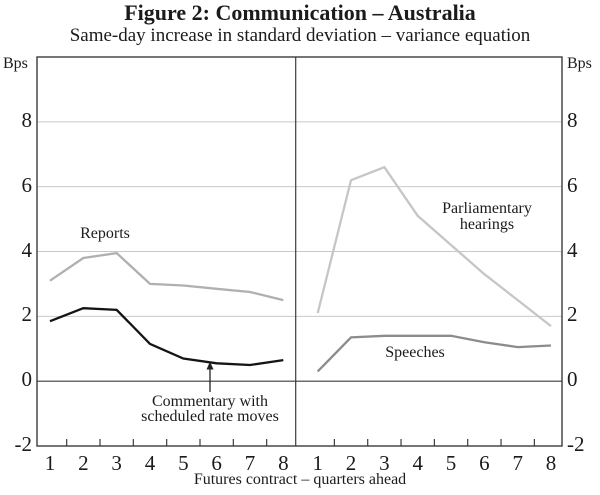 This screenshot has width=600, height=495. I want to click on y-tick-label-left-2: 2, so click(27, 314).